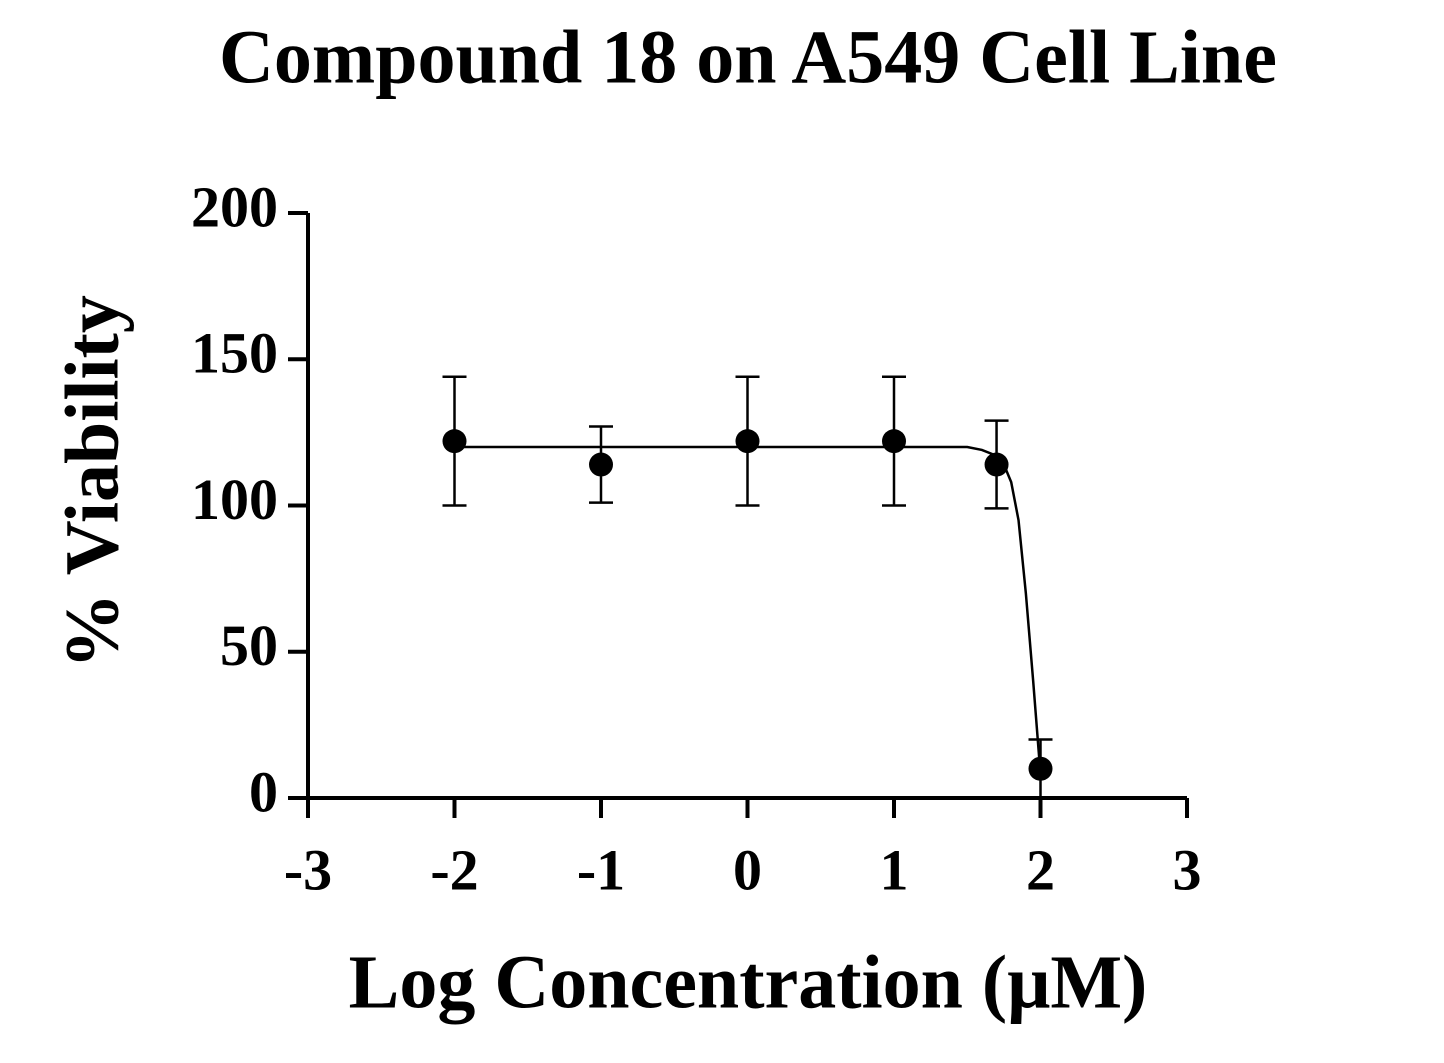 The image size is (1444, 1063). What do you see at coordinates (234, 499) in the screenshot?
I see `y-tick-label: 100` at bounding box center [234, 499].